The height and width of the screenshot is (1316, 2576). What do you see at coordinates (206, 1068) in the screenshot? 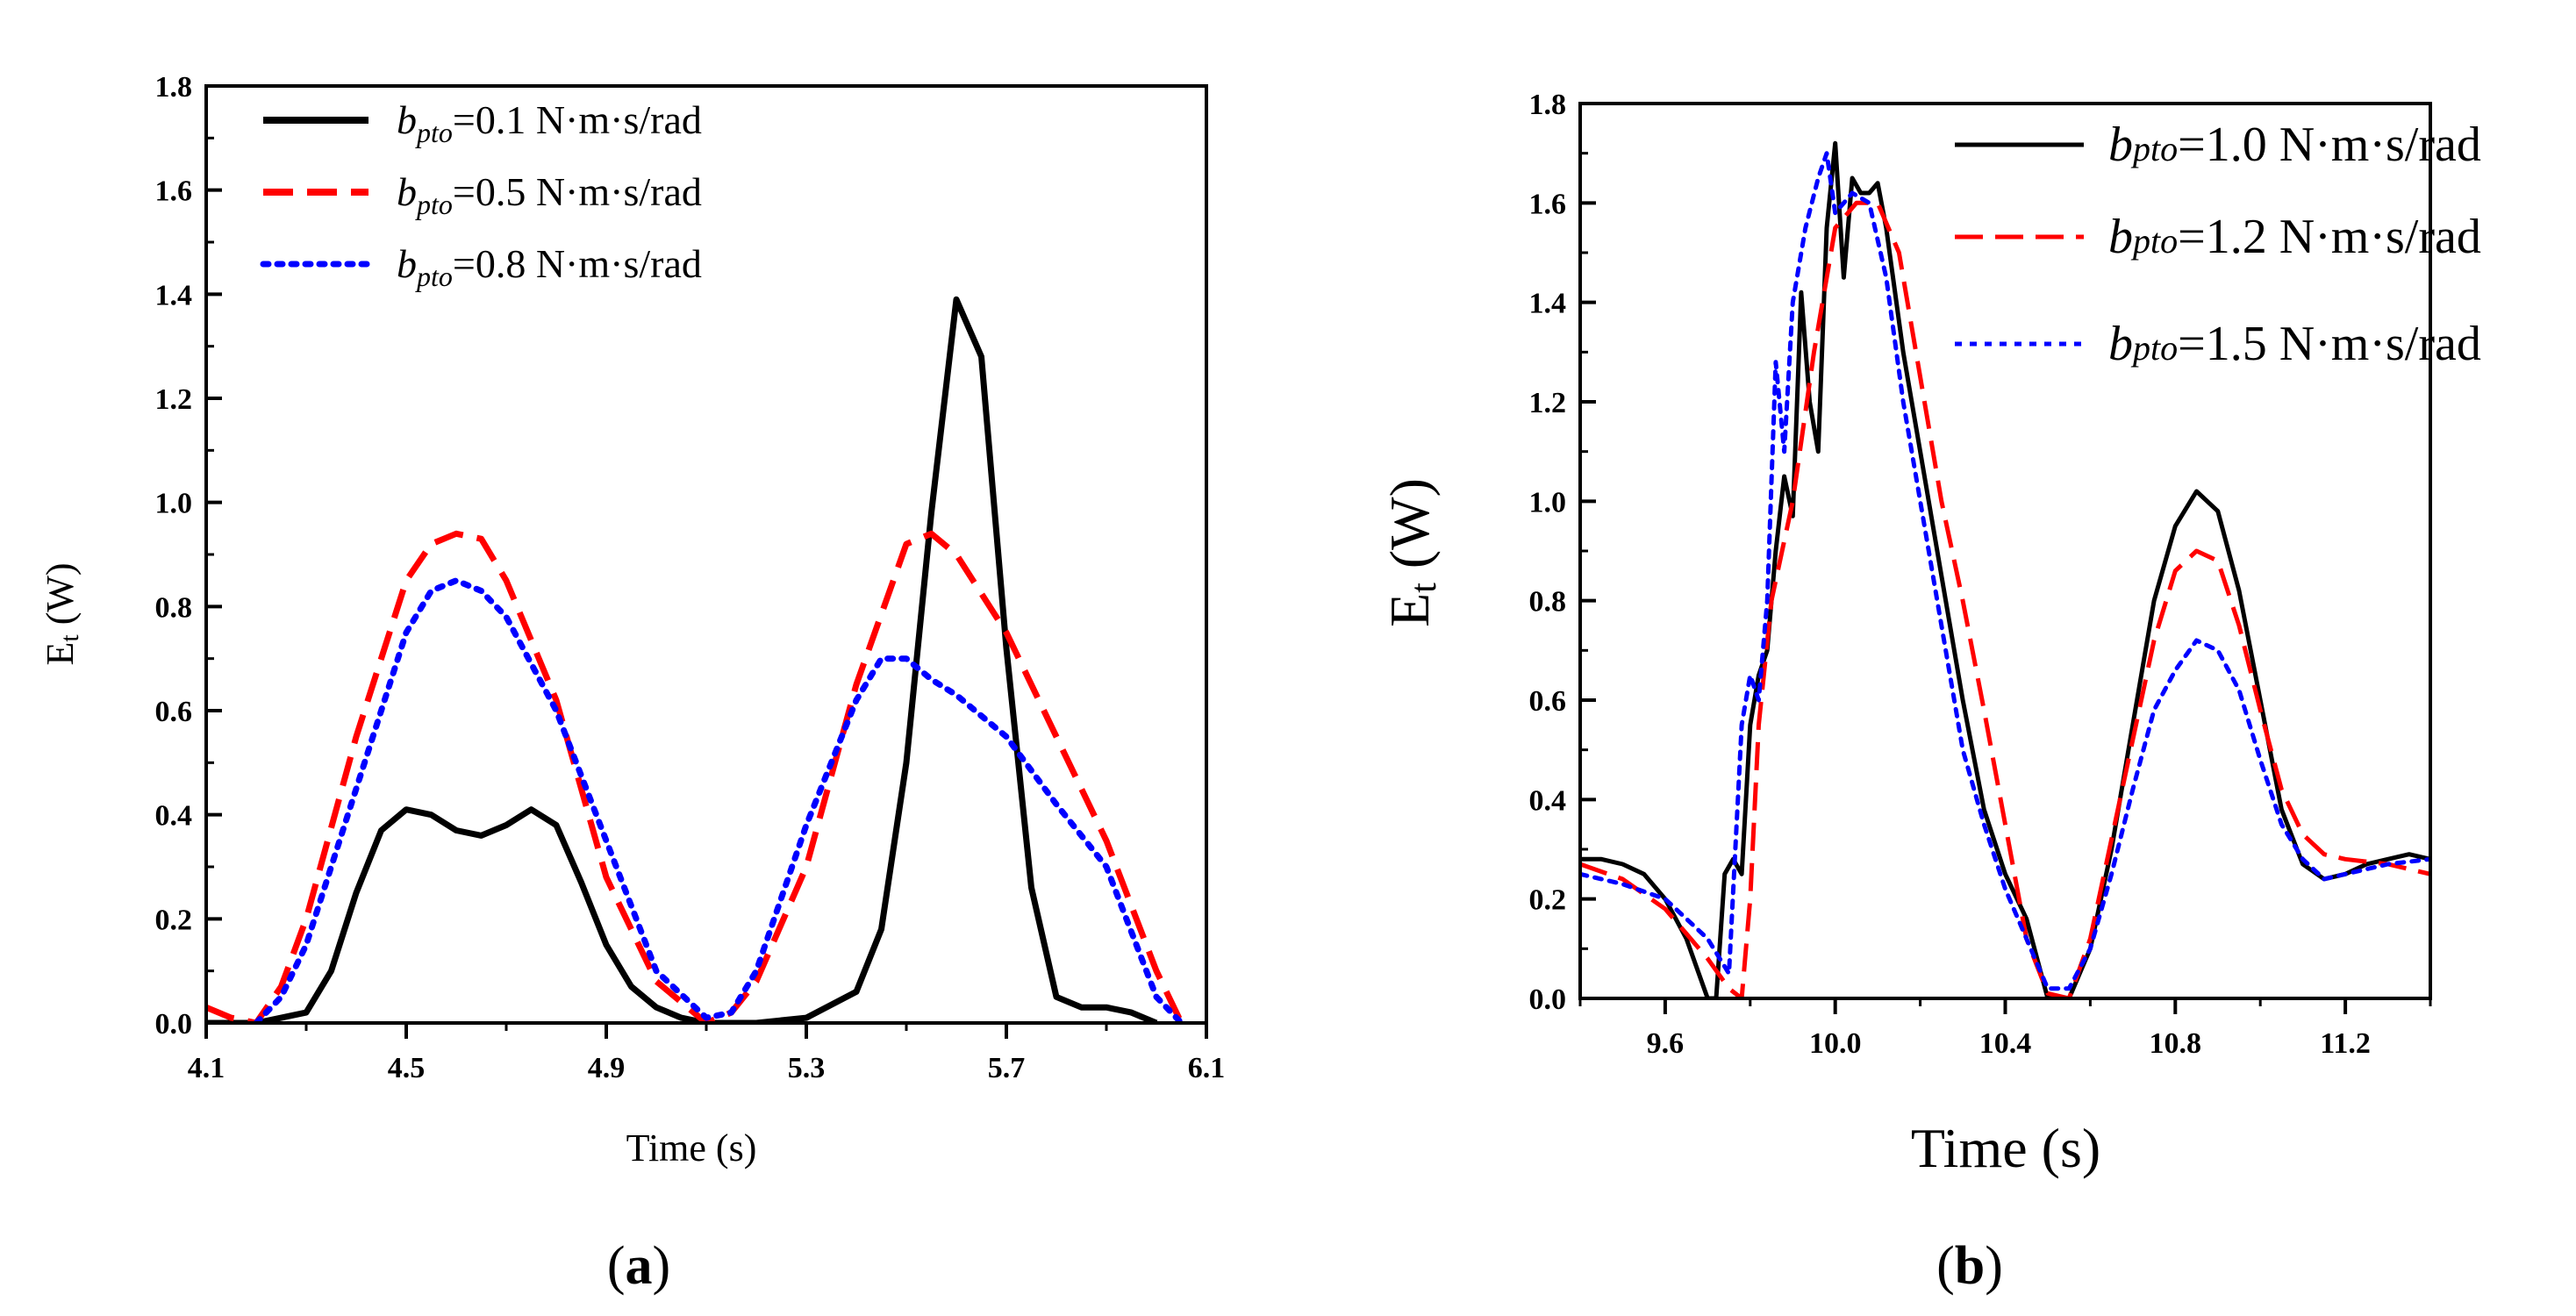
I see `panel-a-x-tick-label: 4.1` at bounding box center [206, 1068].